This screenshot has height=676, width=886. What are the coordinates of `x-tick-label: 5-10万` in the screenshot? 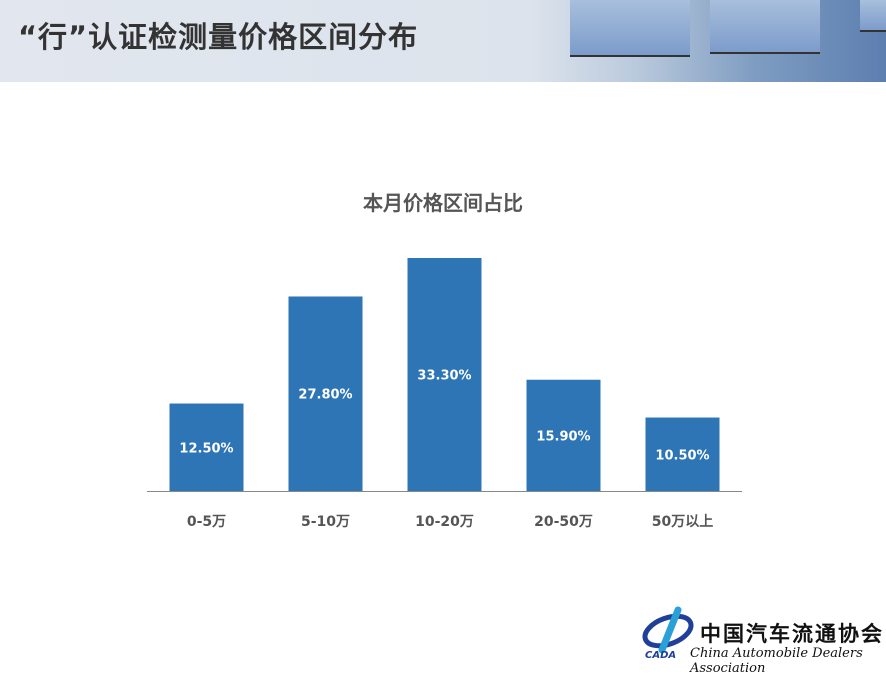 It's located at (325, 522).